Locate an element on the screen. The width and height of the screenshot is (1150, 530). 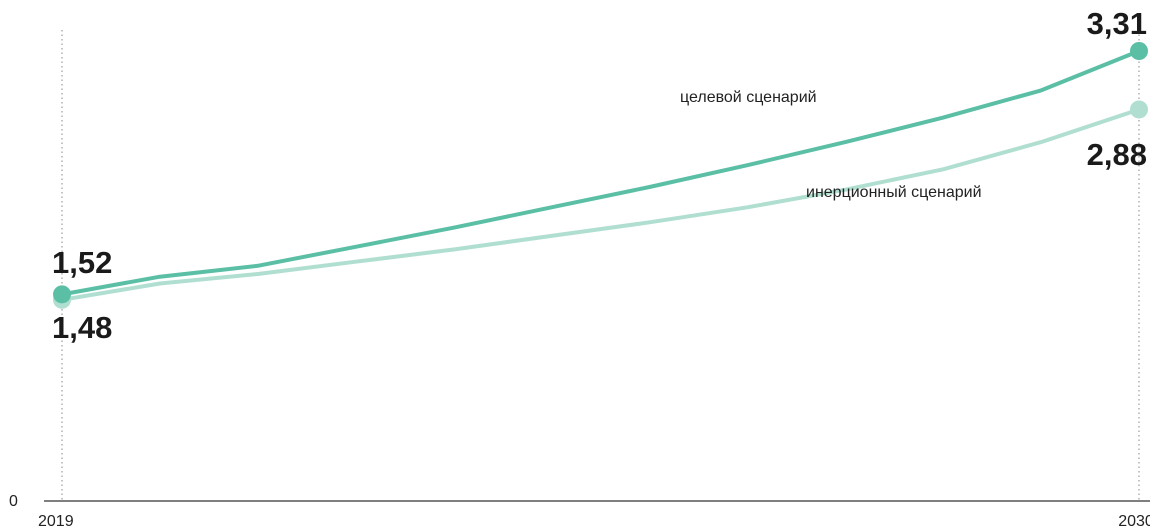
point-target-end is located at coordinates (1139, 51).